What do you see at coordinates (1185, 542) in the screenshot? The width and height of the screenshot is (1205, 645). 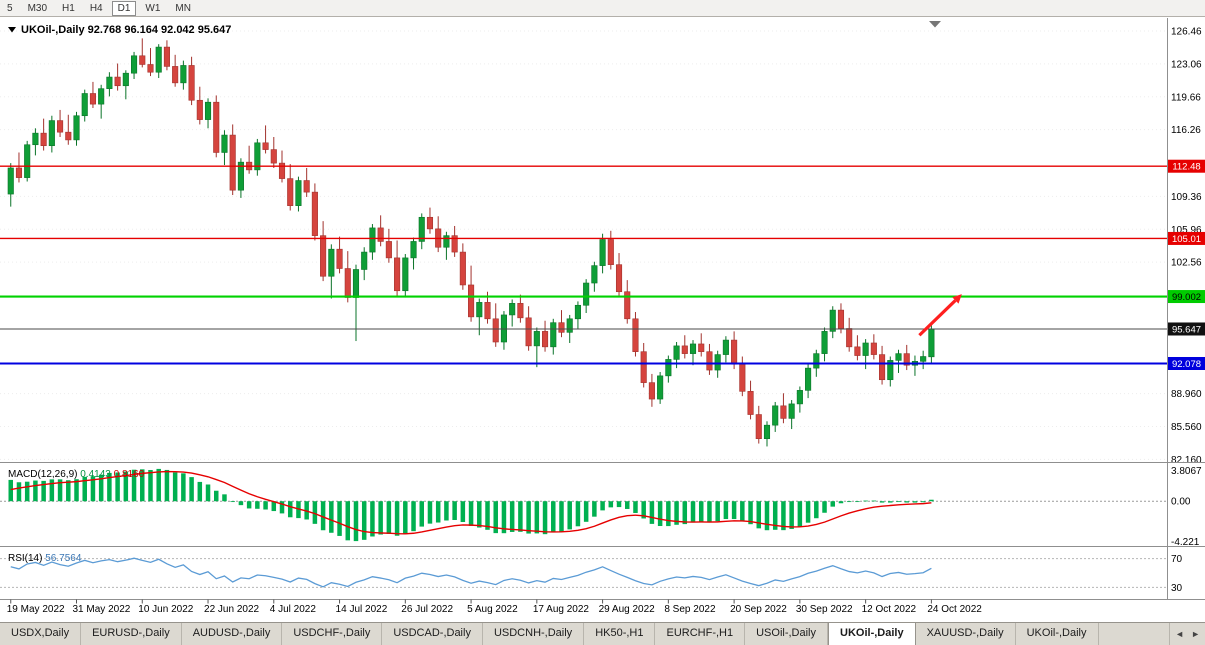 I see `macd-axis-min: -4.221` at bounding box center [1185, 542].